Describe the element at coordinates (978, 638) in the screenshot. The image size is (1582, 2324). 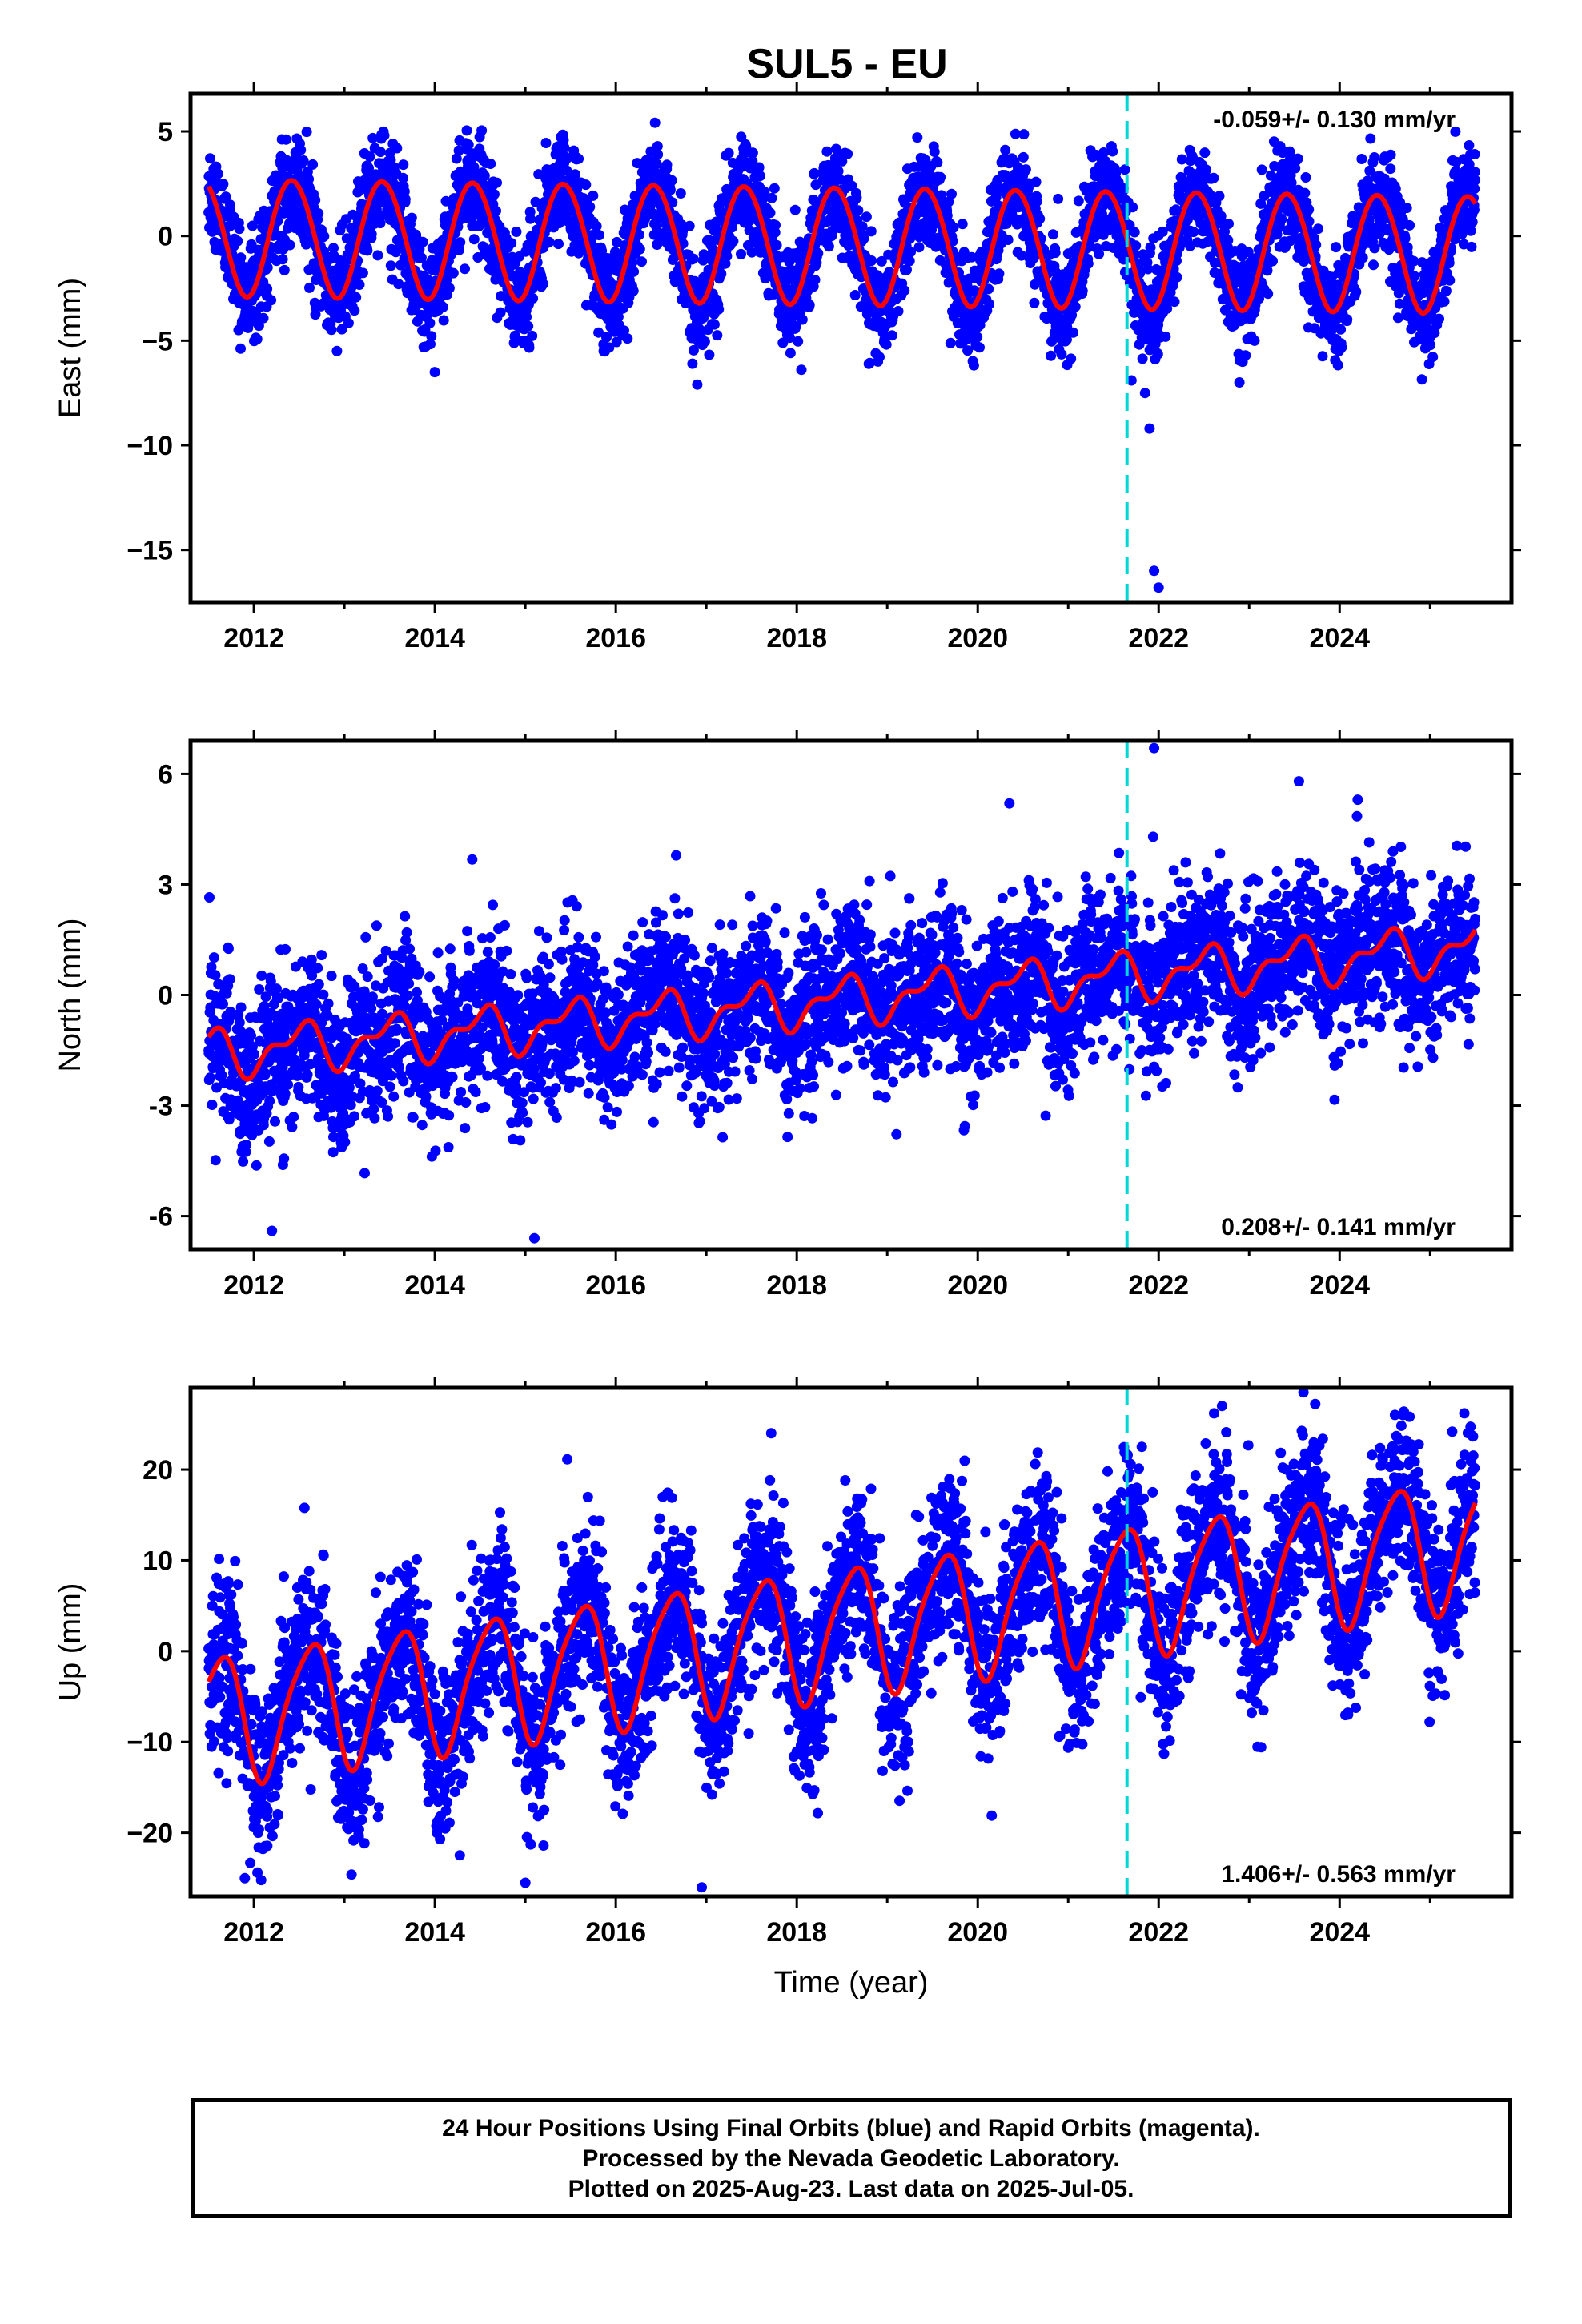
I see `x-tick-label: 2020` at that location.